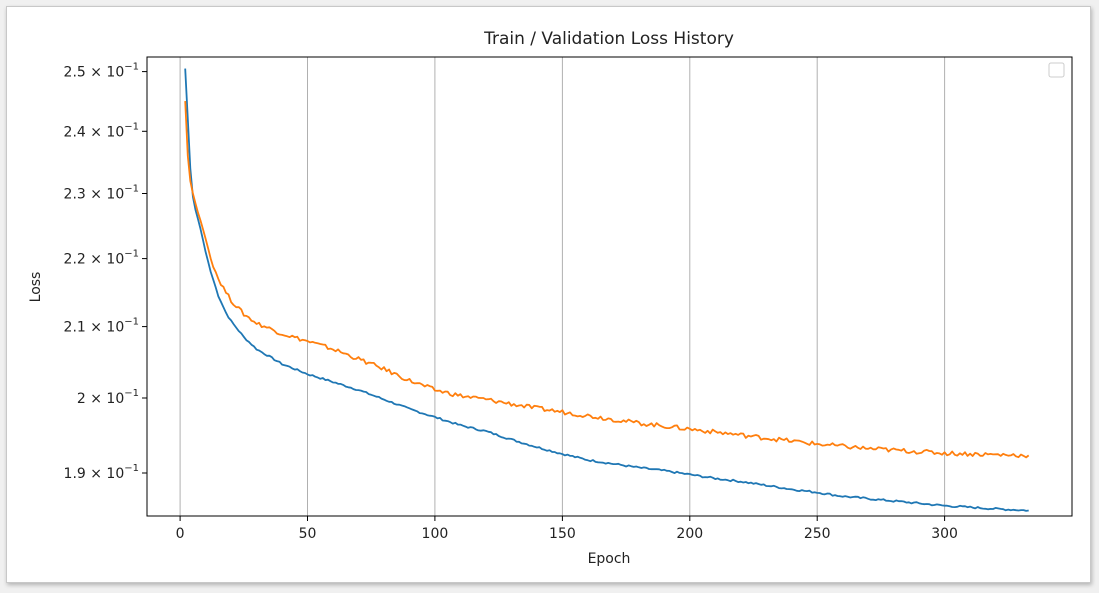 The width and height of the screenshot is (1099, 593). I want to click on chart-title: Train / Validation Loss History, so click(608, 39).